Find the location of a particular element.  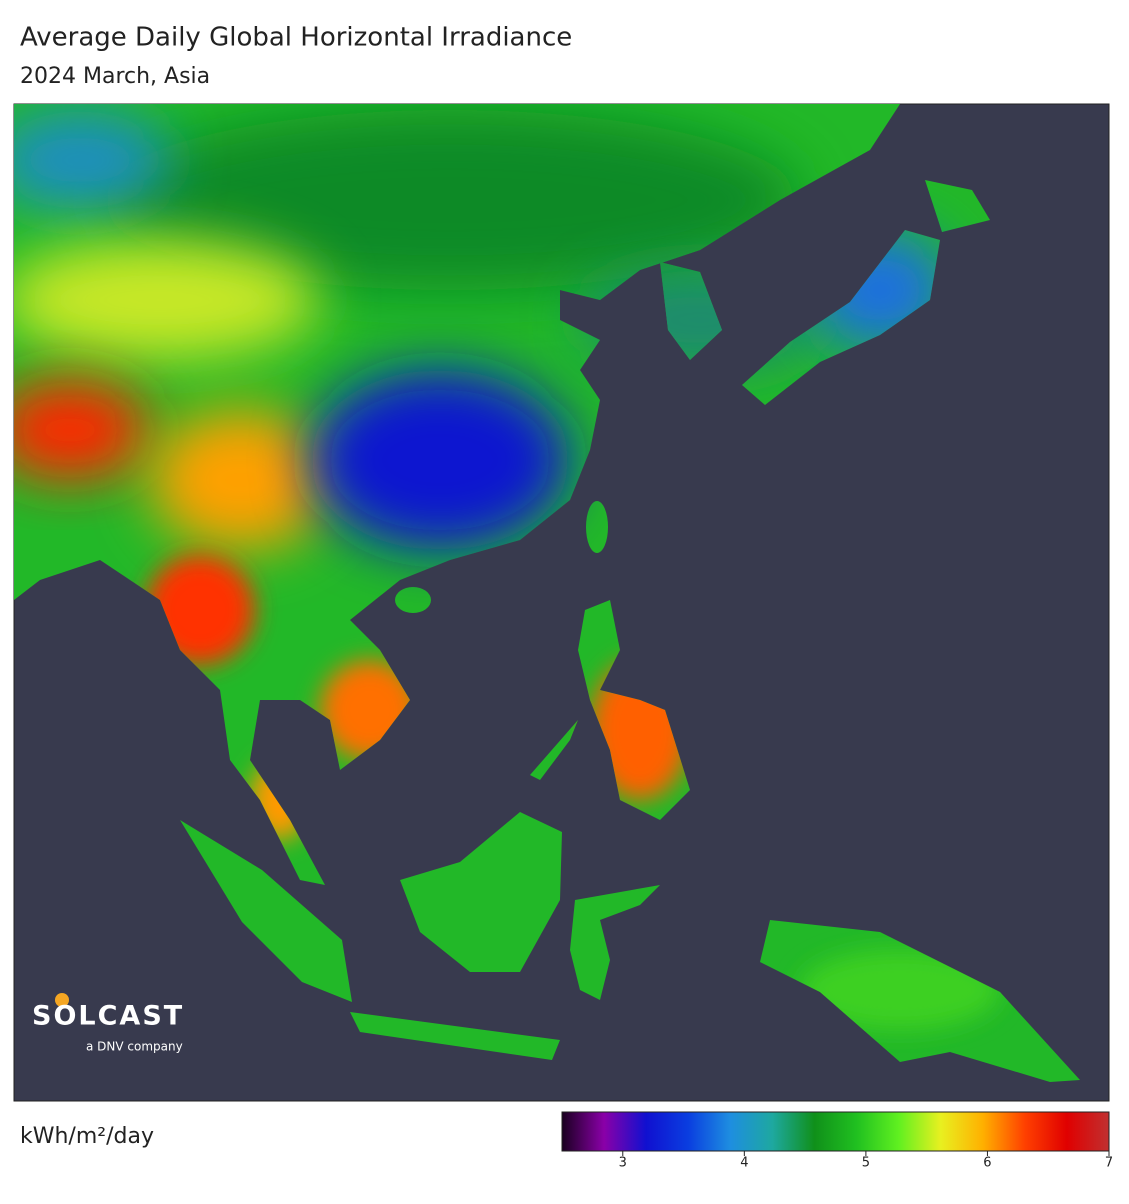

colorbar-ticks: 3 4 5 6 7 is located at coordinates (866, 1161).